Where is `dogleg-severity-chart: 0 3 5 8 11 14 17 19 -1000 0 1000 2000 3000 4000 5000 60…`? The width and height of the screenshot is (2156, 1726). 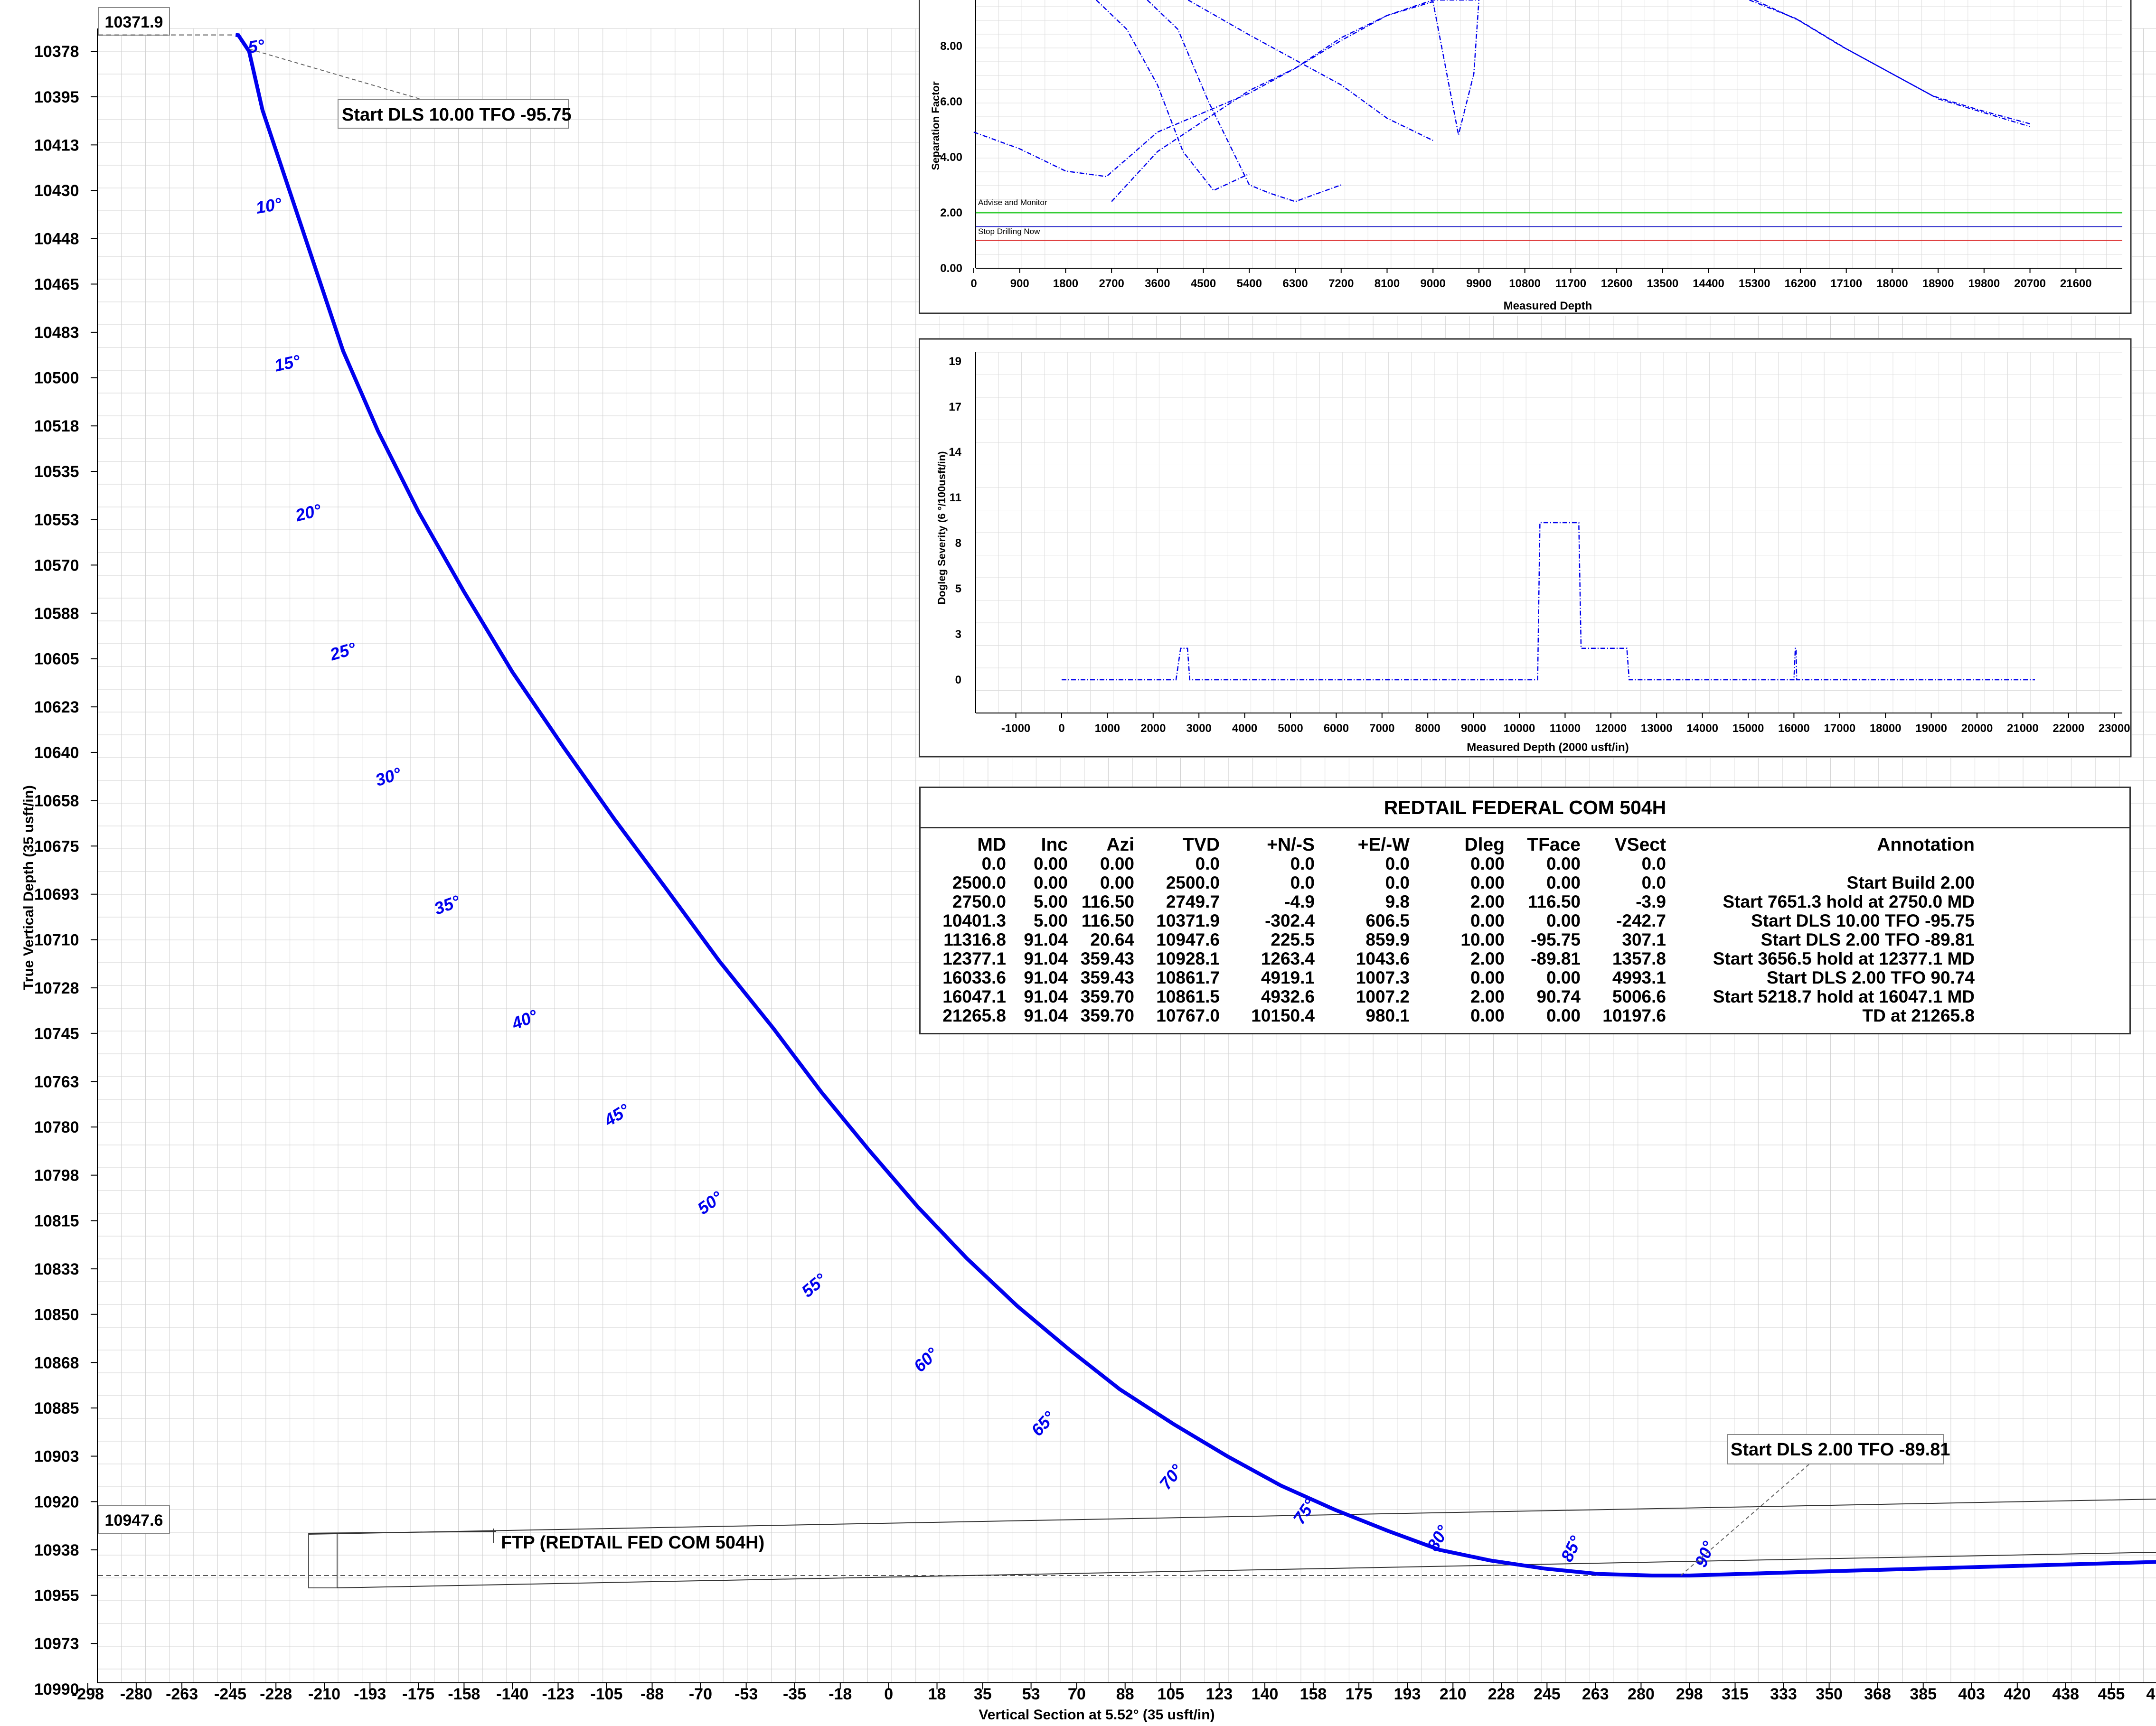
dogleg-severity-chart: 0 3 5 8 11 14 17 19 -1000 0 1000 2000 3000 4000 5000 60… is located at coordinates (1525, 548).